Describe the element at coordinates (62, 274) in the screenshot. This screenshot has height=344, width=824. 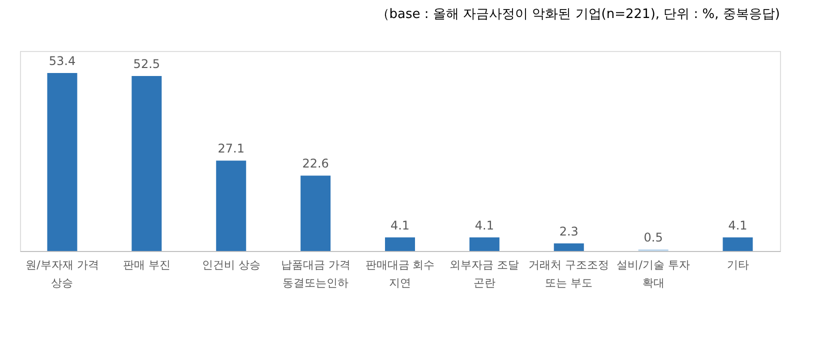
I see `x-tick-label: 원/부자재 가격 상승` at that location.